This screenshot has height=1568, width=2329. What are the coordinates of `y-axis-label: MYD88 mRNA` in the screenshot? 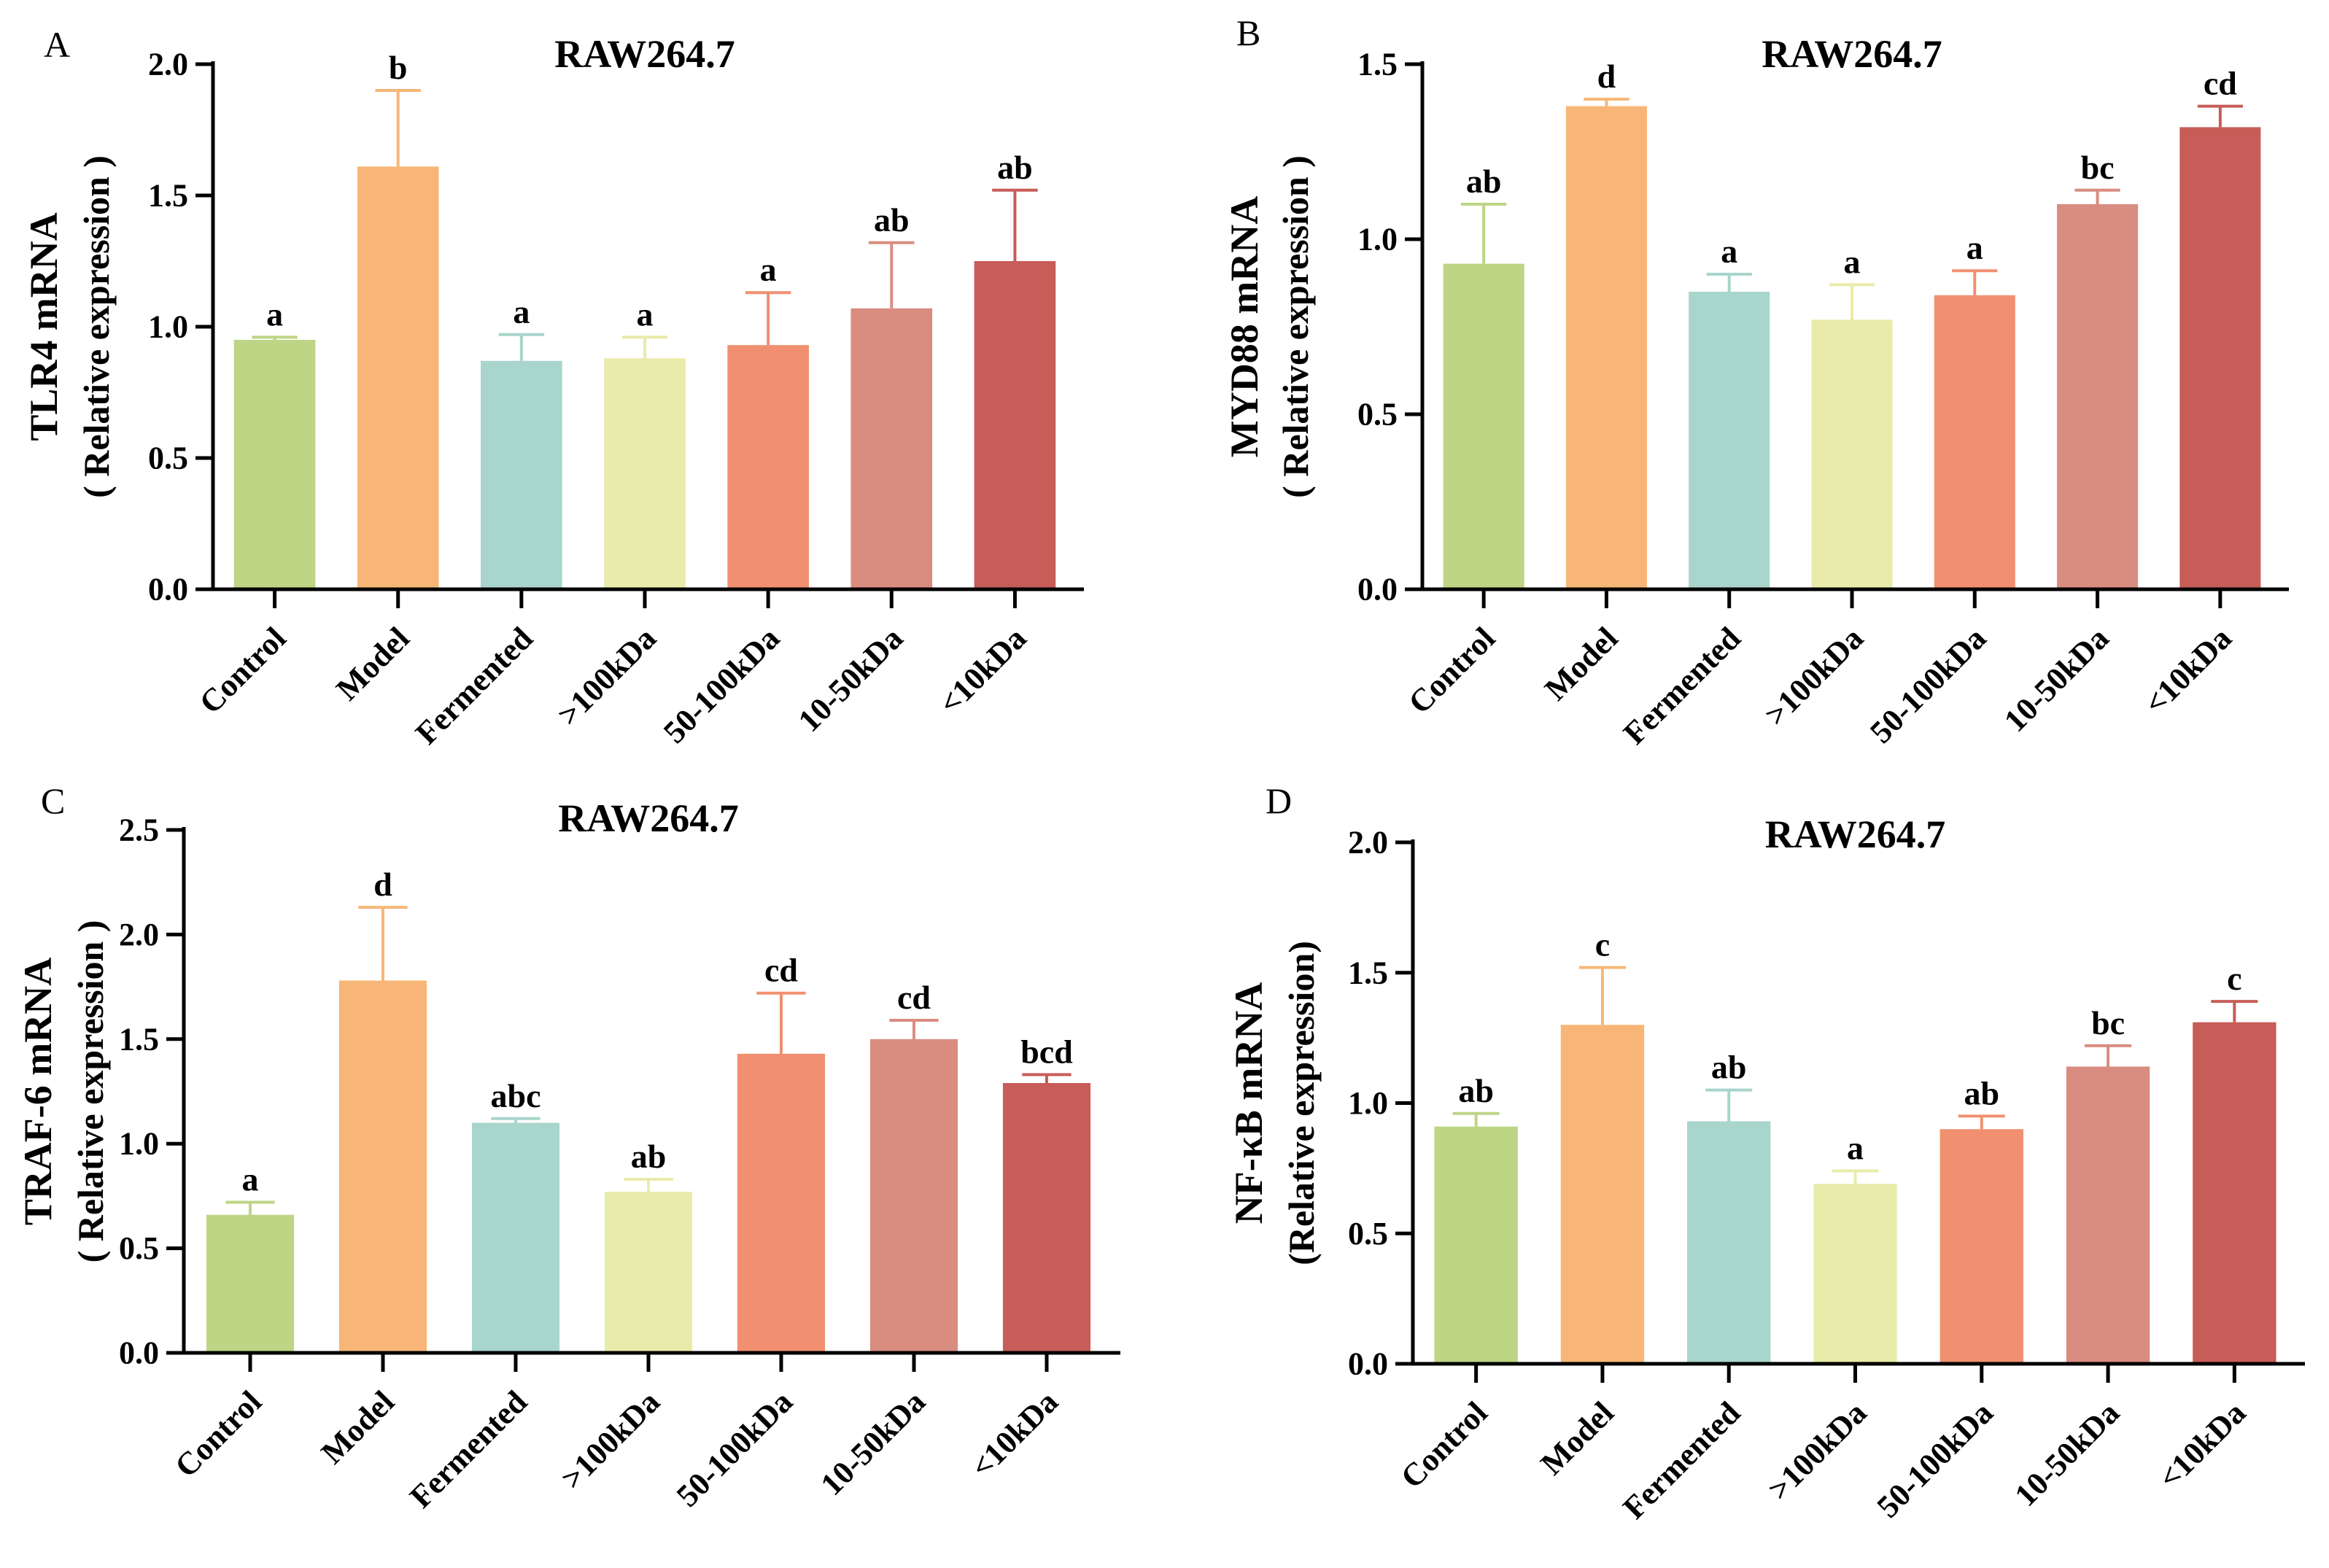 It's located at (1244, 326).